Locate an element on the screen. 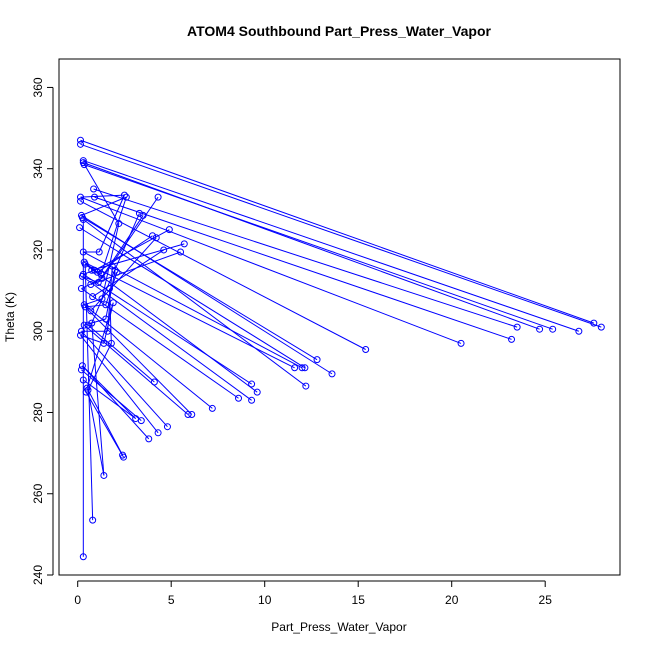  x-tick-label-5: 25 is located at coordinates (546, 600).